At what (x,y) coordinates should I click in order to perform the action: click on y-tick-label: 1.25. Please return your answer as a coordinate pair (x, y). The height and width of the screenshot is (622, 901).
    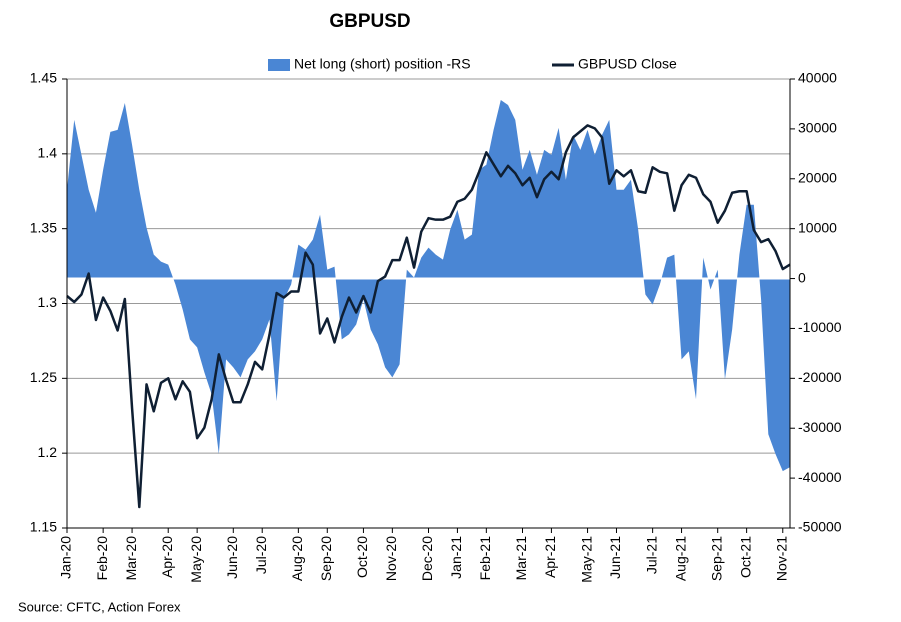
    Looking at the image, I should click on (43, 377).